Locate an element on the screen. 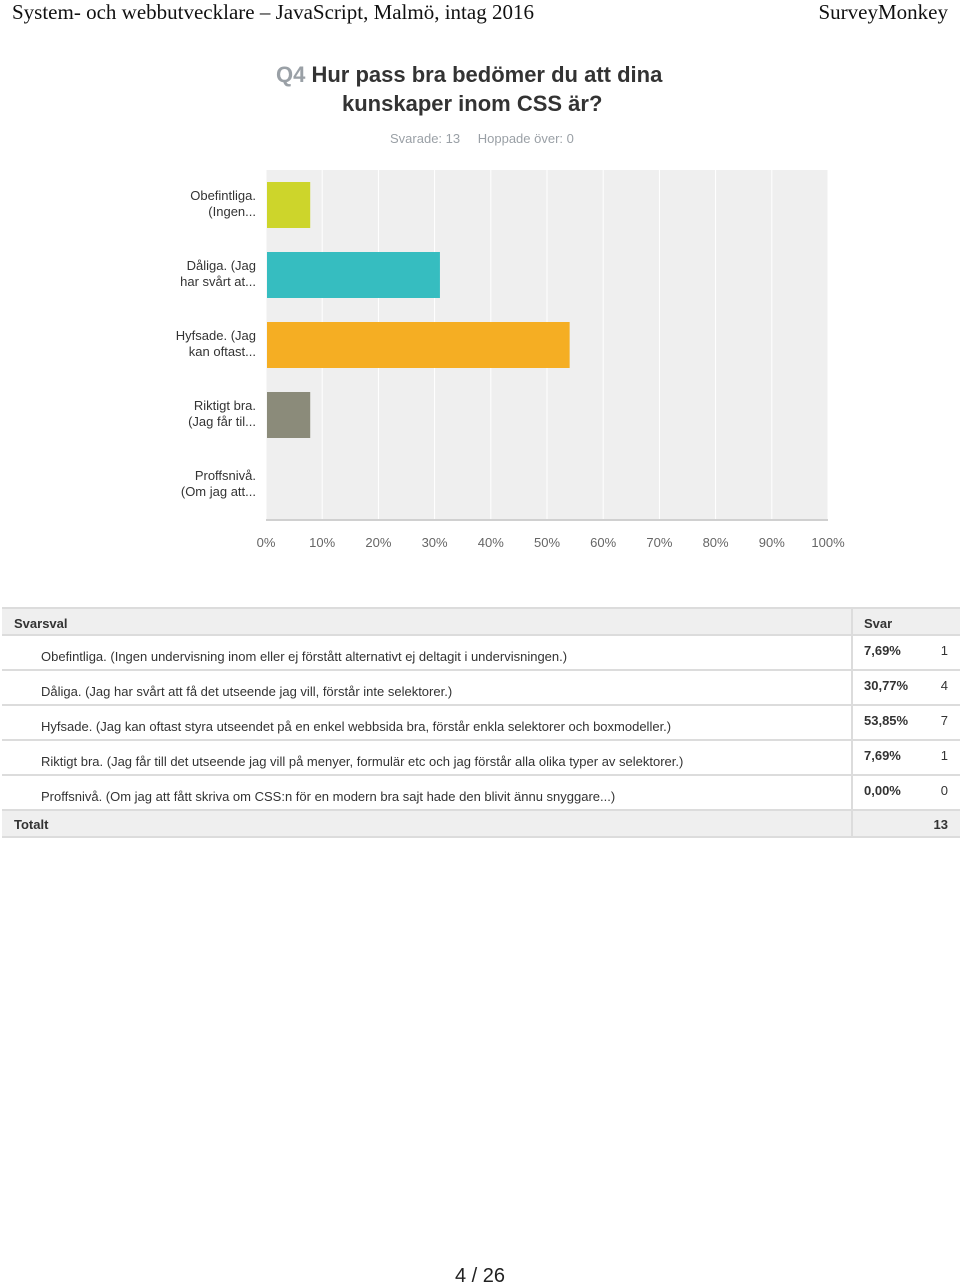  x-tick-label: 20% is located at coordinates (378, 542).